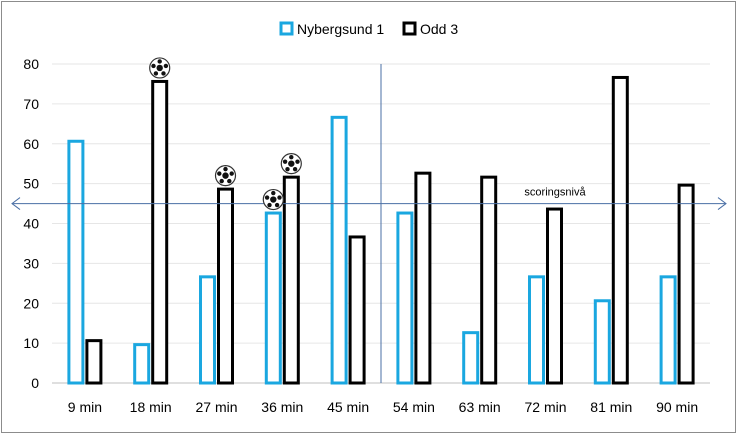  What do you see at coordinates (31, 64) in the screenshot?
I see `y-tick-label: 80` at bounding box center [31, 64].